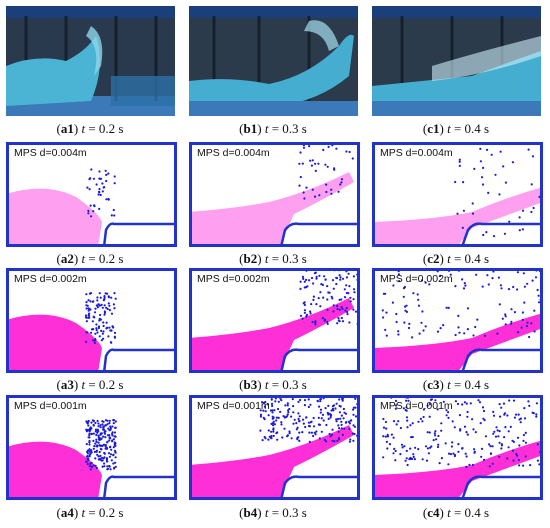  What do you see at coordinates (139, 487) in the screenshot?
I see `obstacle-boundary` at bounding box center [139, 487].